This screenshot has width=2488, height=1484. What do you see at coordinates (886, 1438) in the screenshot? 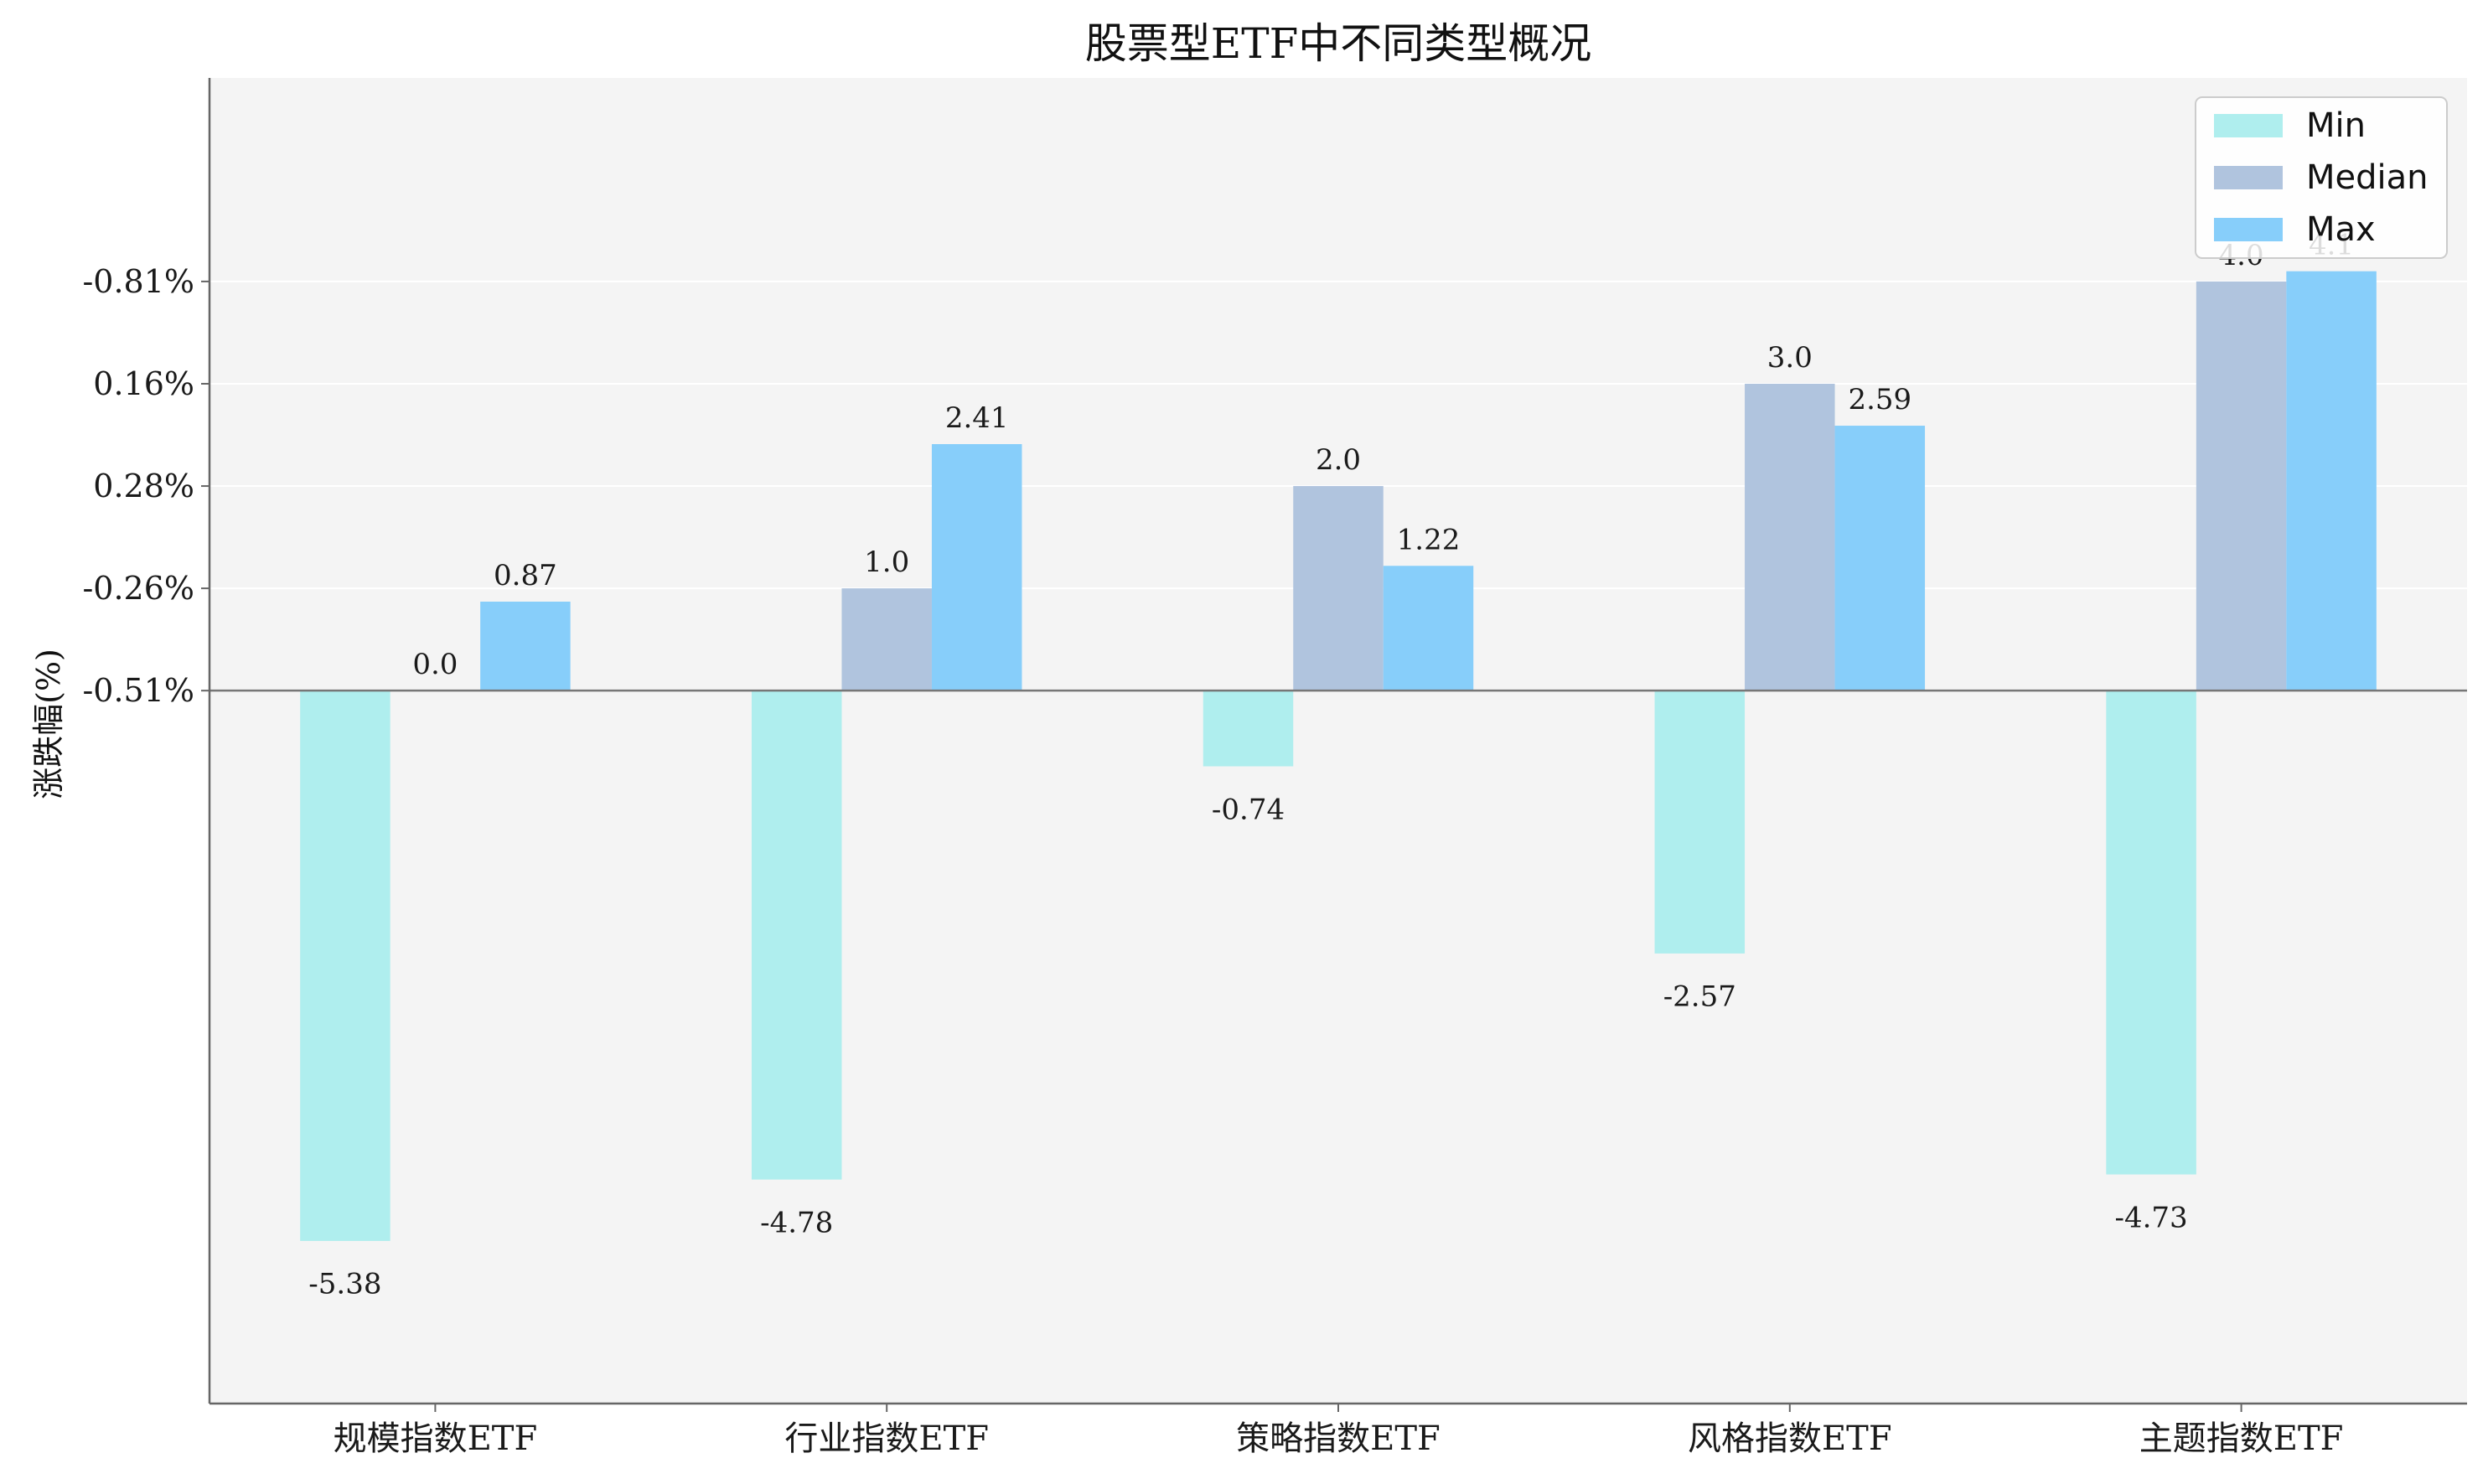
I see `x-tick-label: 行业指数ETF` at bounding box center [886, 1438].